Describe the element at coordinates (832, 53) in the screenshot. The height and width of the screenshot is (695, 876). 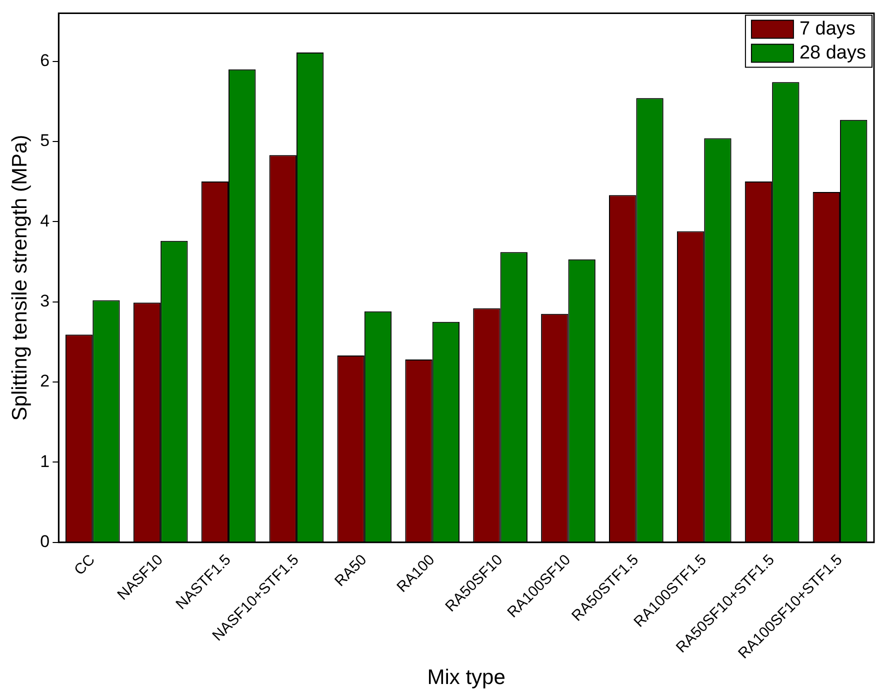
I see `legend-label: 28 days` at that location.